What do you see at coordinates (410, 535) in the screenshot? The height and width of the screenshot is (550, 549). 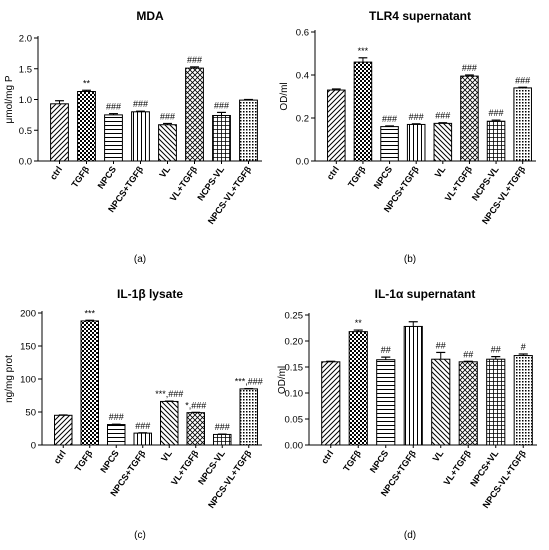 I see `panel-label: (d)` at bounding box center [410, 535].